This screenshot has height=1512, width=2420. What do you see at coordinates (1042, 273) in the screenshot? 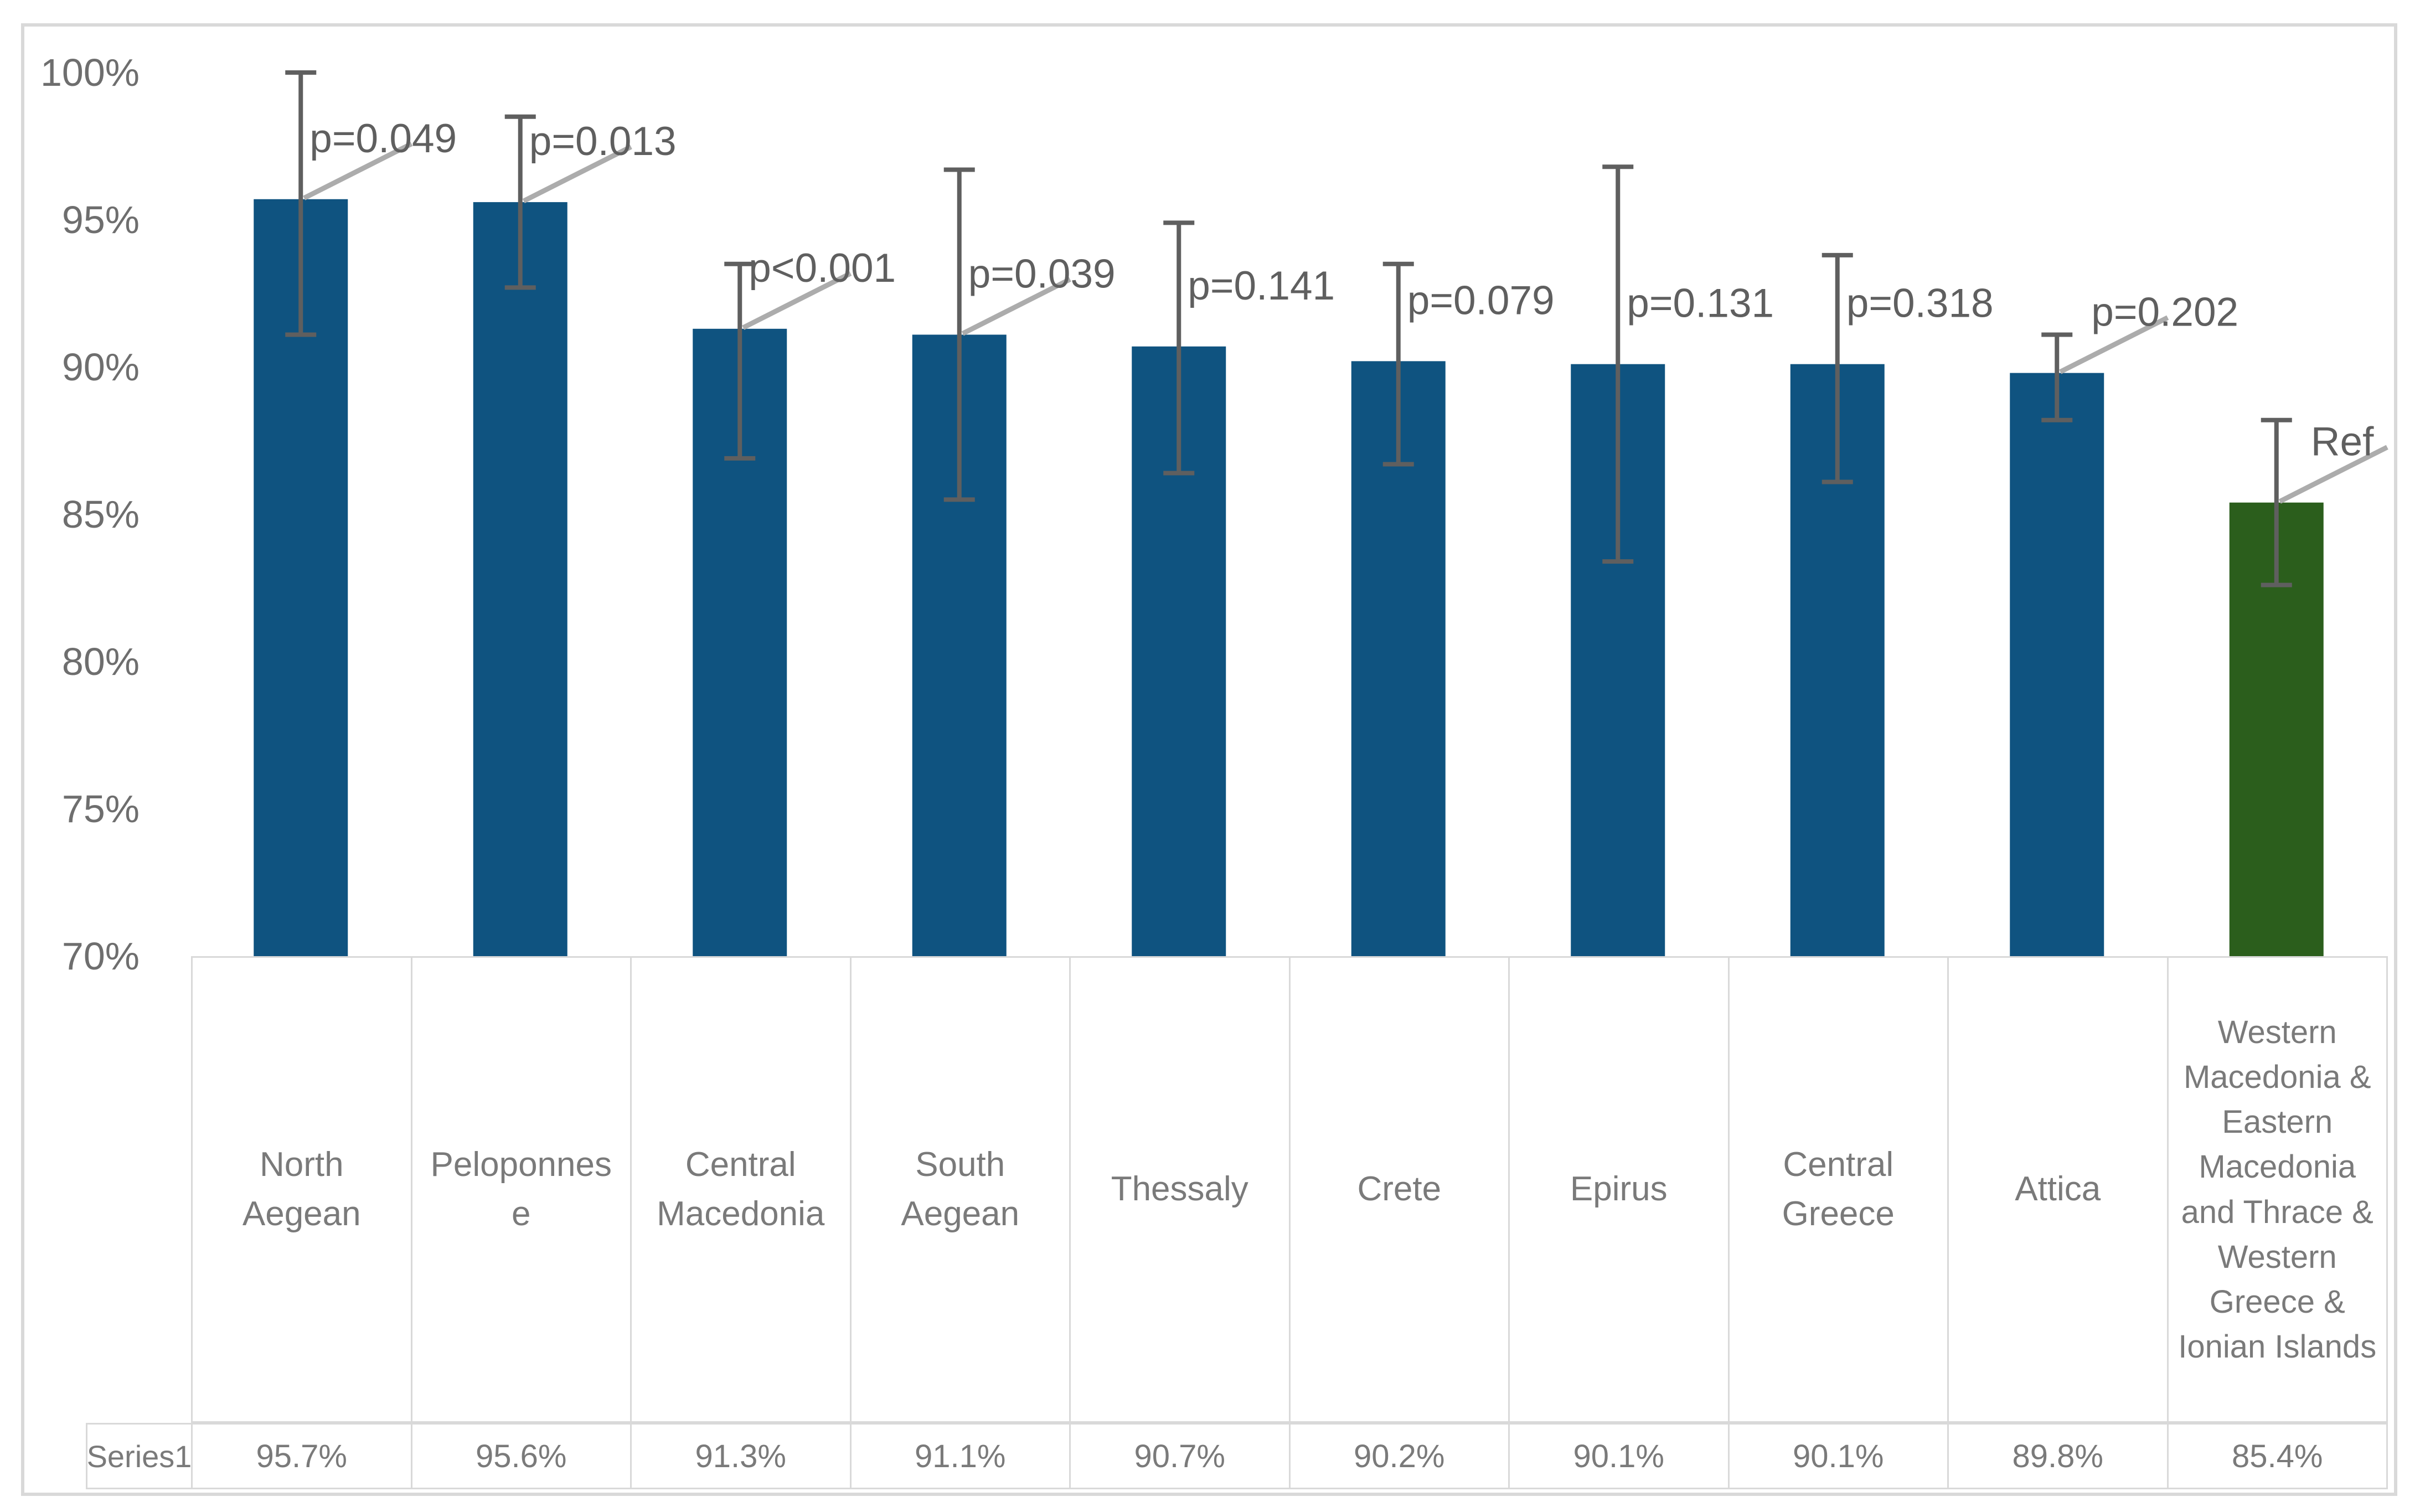
I see `p-value-label: p=0.039` at bounding box center [1042, 273].